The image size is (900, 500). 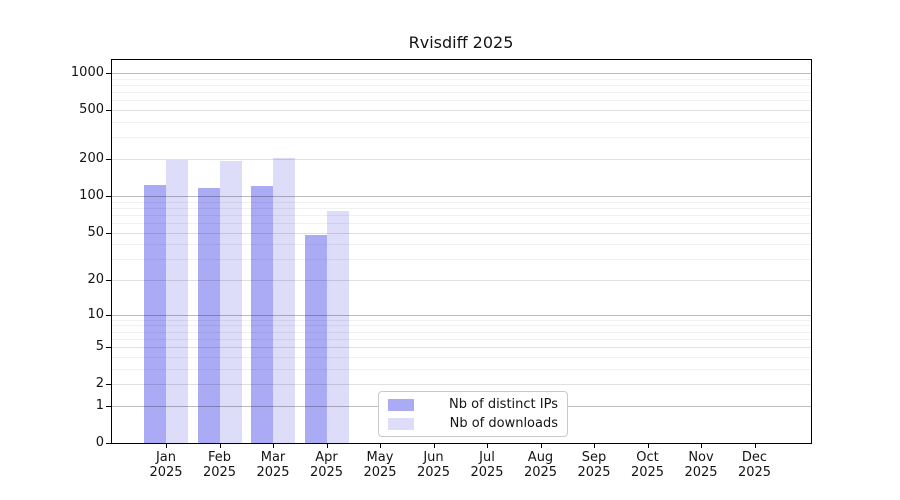 I want to click on chart-title: Rvisdiff 2025, so click(x=461, y=42).